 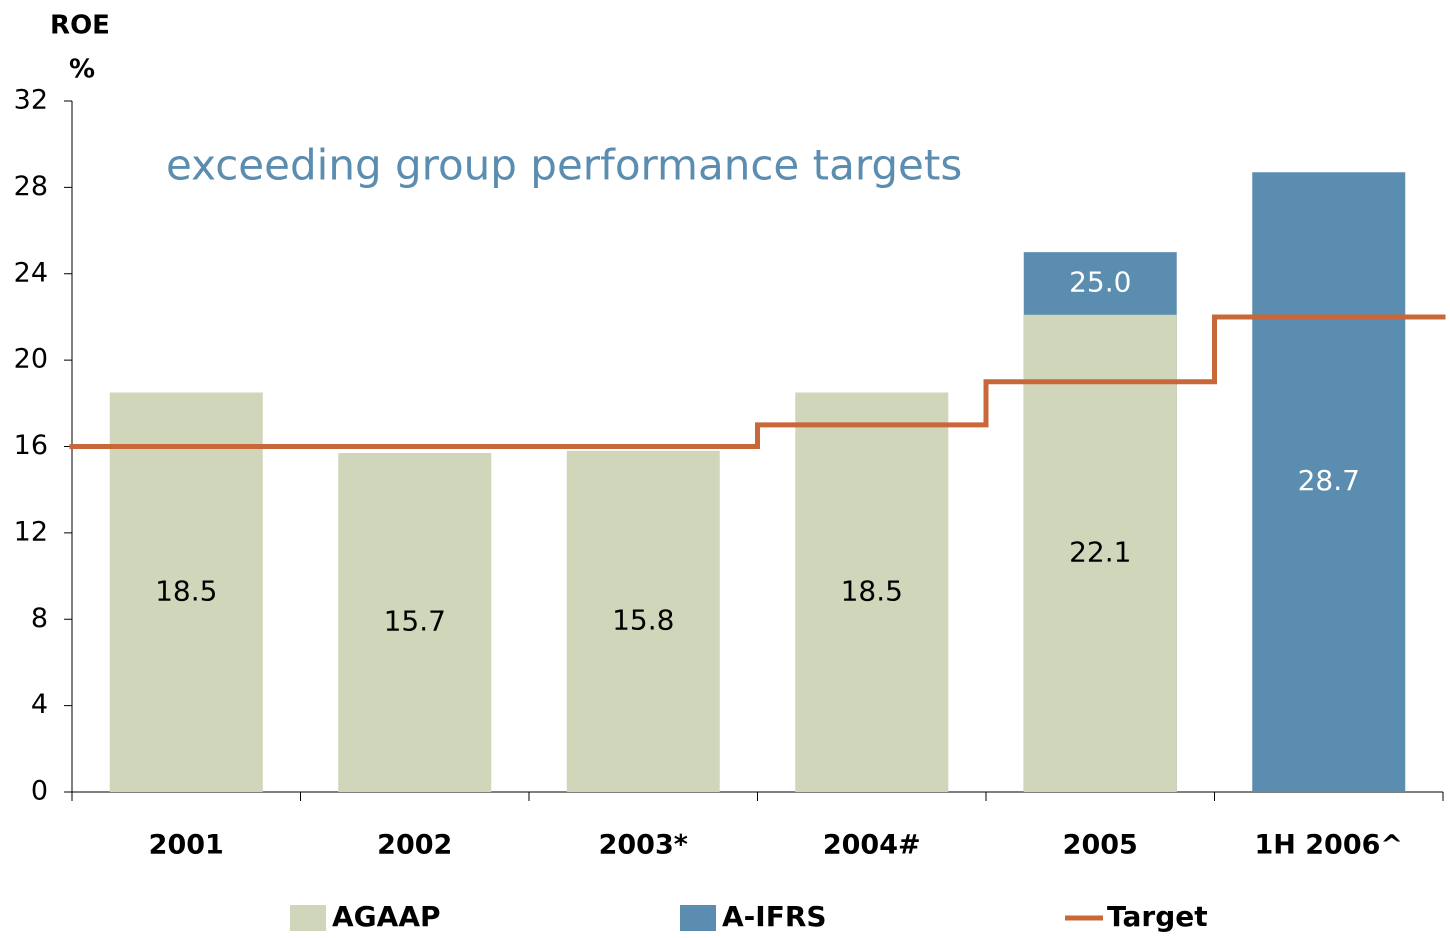 I want to click on value-label: 28.7, so click(x=1329, y=480).